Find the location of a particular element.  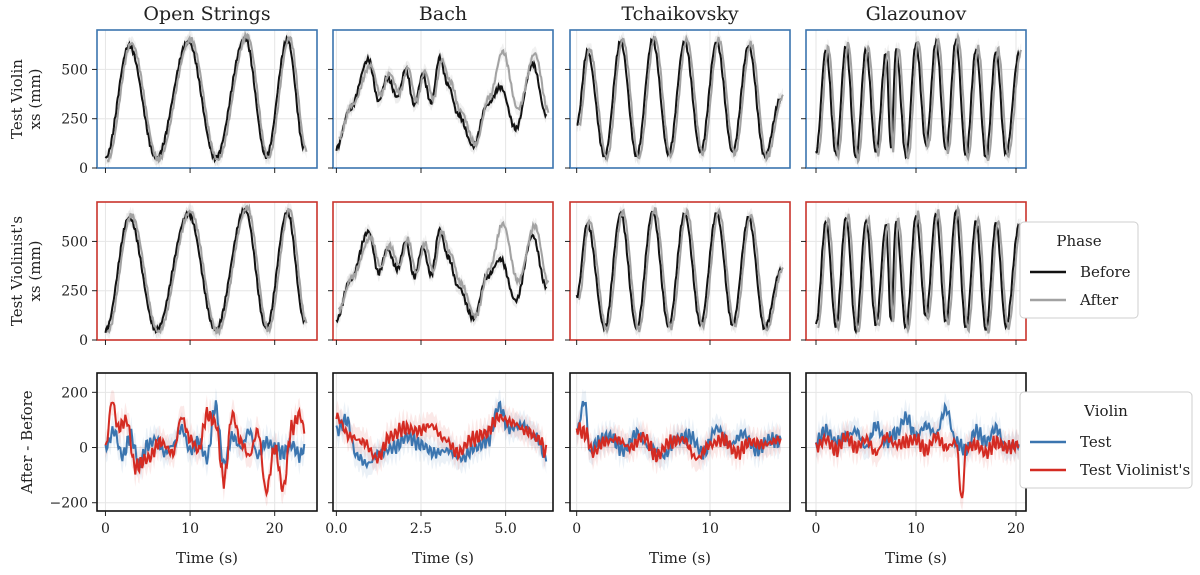

panel-bach-row0 is located at coordinates (441, 101).